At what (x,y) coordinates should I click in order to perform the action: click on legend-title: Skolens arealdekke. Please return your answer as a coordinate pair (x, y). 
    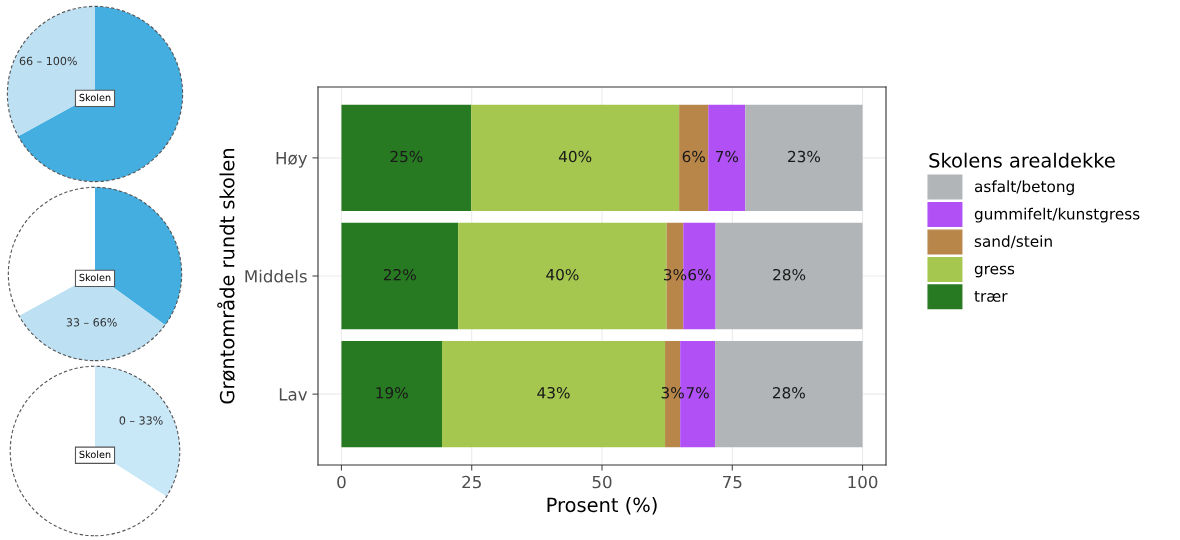
    Looking at the image, I should click on (1022, 160).